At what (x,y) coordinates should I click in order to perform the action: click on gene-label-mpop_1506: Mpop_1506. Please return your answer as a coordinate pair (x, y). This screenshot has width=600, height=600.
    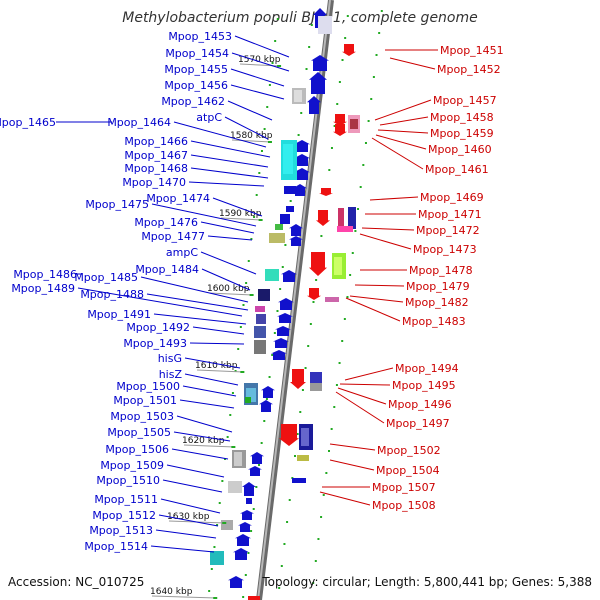
    Looking at the image, I should click on (137, 449).